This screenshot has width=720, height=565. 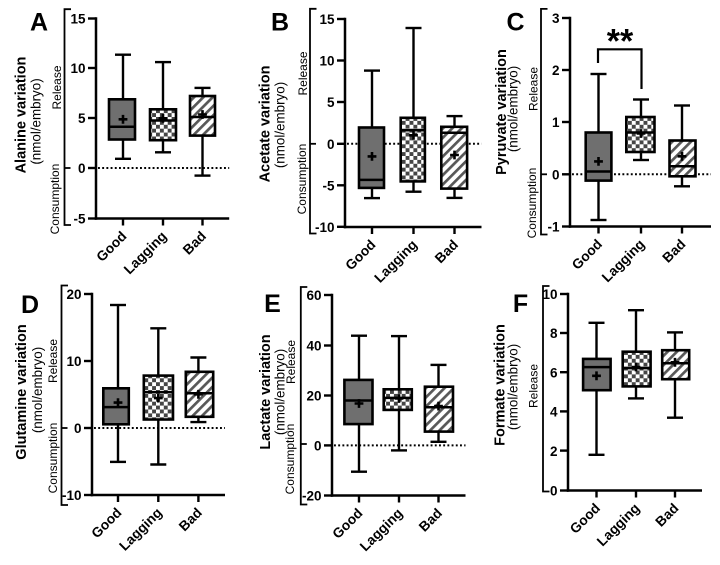 What do you see at coordinates (30, 305) in the screenshot?
I see `svg-text: D` at bounding box center [30, 305].